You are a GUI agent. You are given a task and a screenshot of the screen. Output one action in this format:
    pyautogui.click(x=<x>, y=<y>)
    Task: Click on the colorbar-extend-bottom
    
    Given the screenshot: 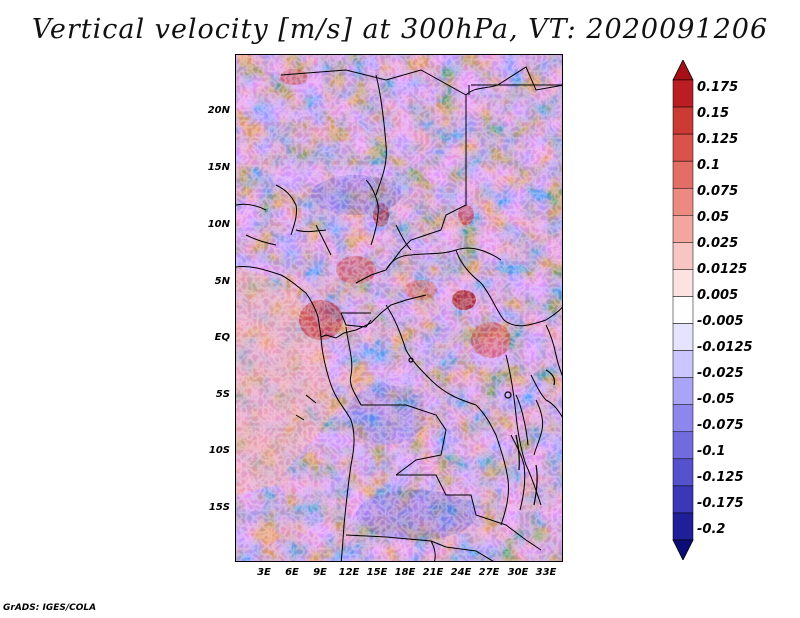 What is the action you would take?
    pyautogui.click(x=683, y=549)
    